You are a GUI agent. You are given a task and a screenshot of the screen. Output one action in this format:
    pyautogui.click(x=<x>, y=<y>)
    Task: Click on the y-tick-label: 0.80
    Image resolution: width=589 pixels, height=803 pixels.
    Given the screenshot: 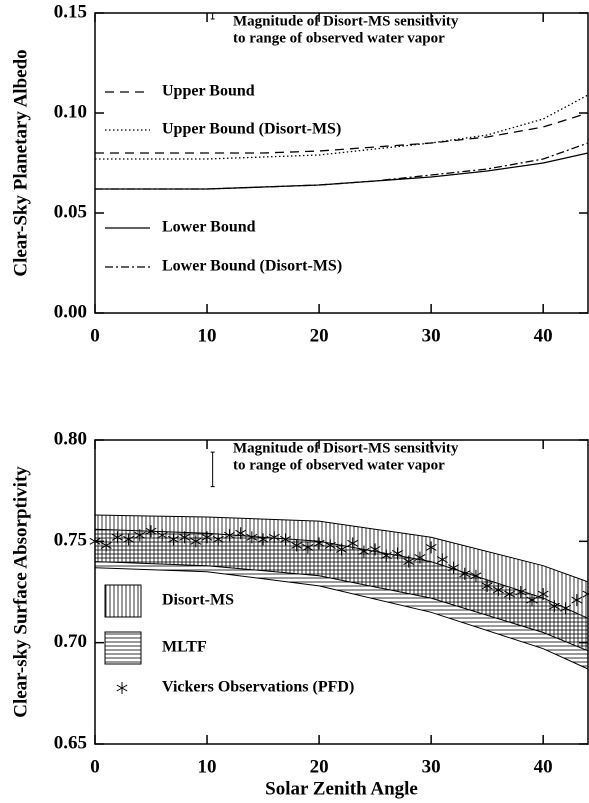 What is the action you would take?
    pyautogui.click(x=70, y=438)
    